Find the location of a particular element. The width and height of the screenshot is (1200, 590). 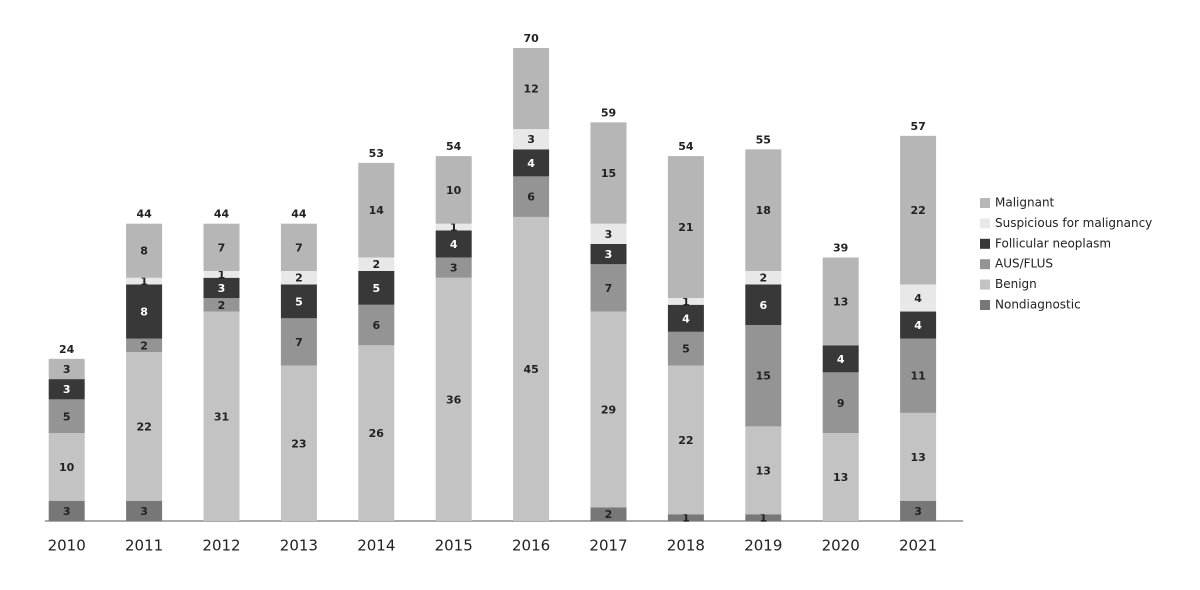

total-label: 70 is located at coordinates (531, 38).